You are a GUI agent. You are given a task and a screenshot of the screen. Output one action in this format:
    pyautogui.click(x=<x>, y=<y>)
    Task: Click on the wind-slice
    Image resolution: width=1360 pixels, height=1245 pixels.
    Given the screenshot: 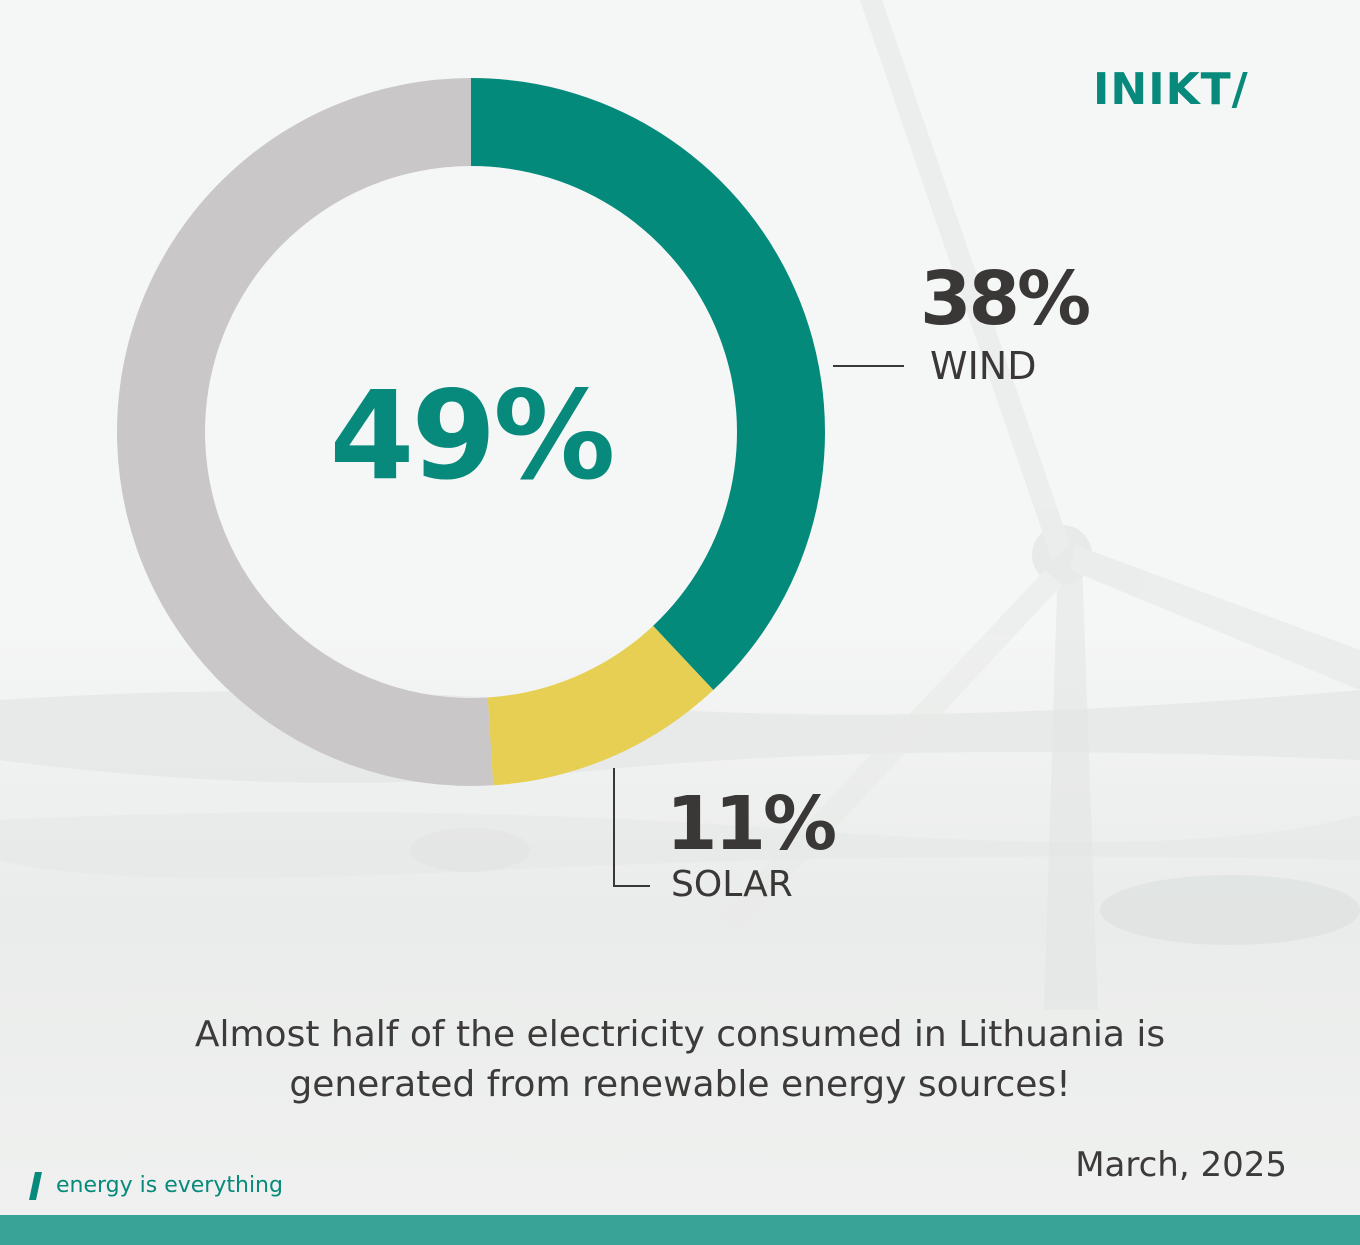 What is the action you would take?
    pyautogui.click(x=648, y=384)
    